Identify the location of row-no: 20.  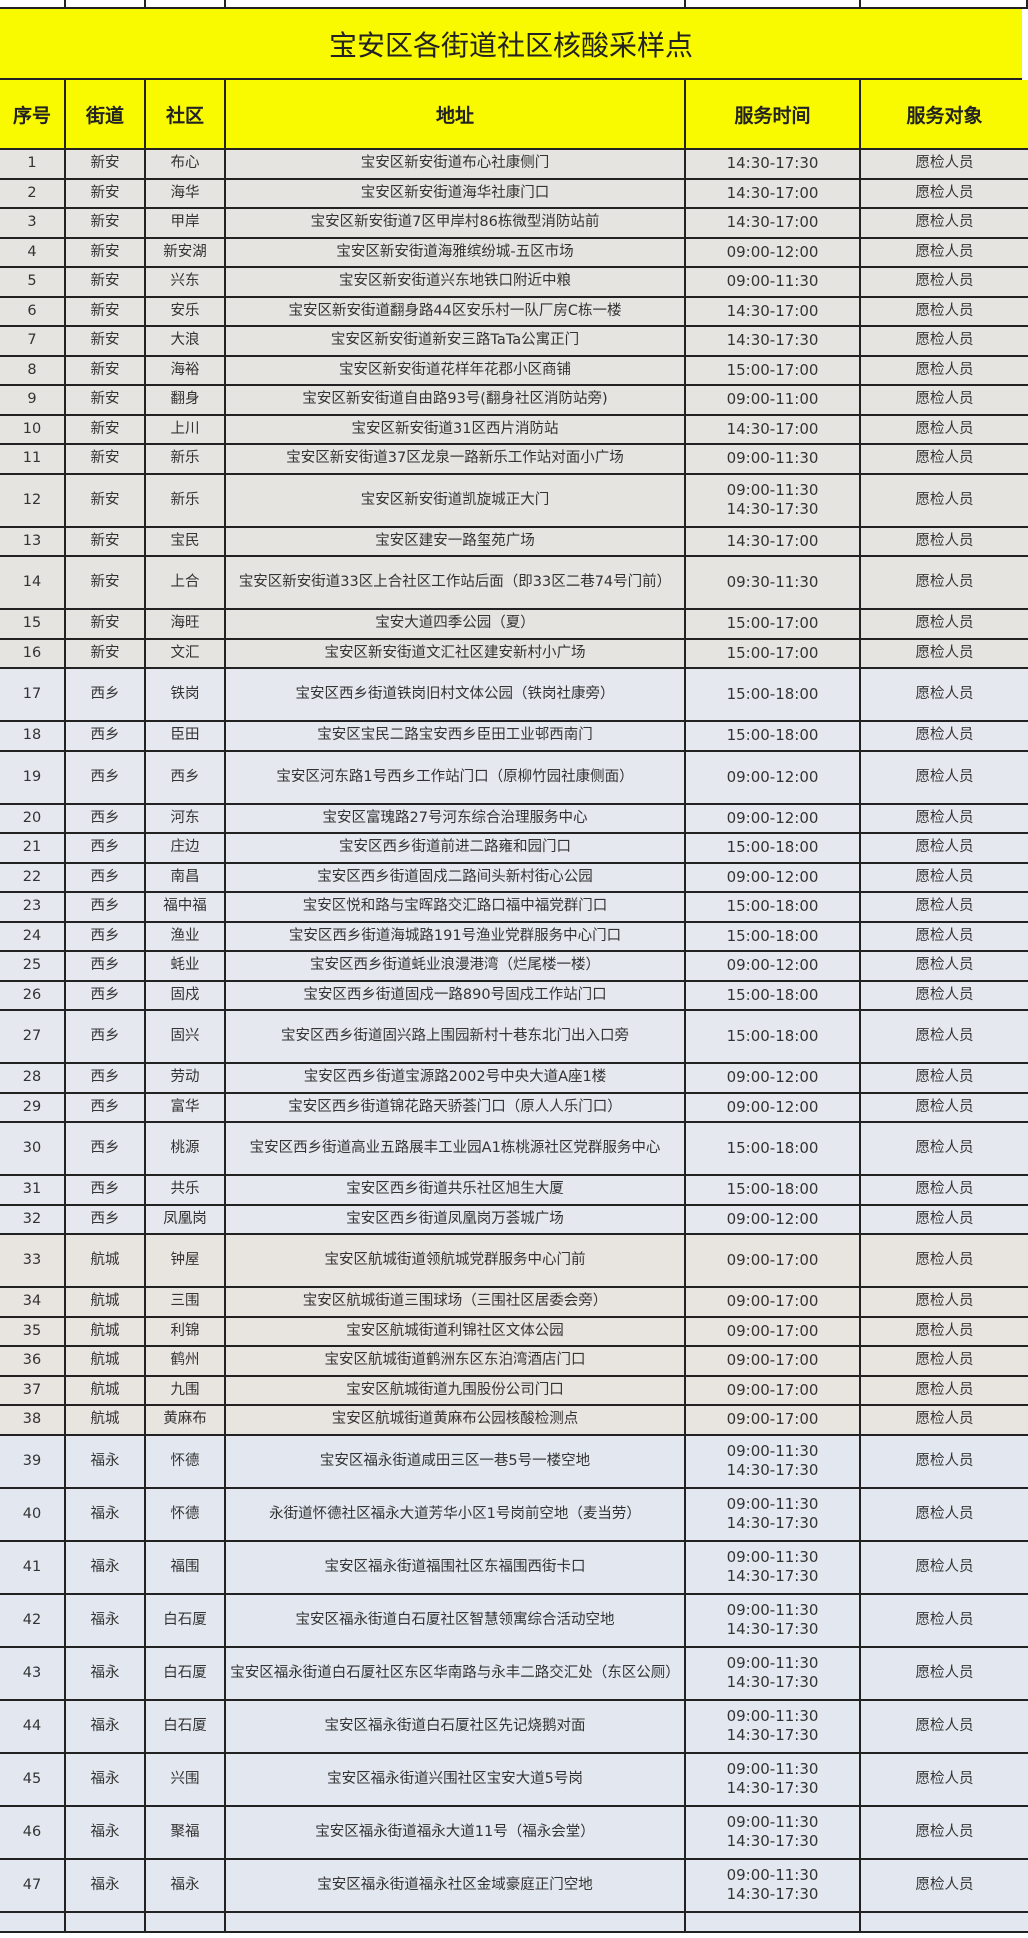
(33, 818).